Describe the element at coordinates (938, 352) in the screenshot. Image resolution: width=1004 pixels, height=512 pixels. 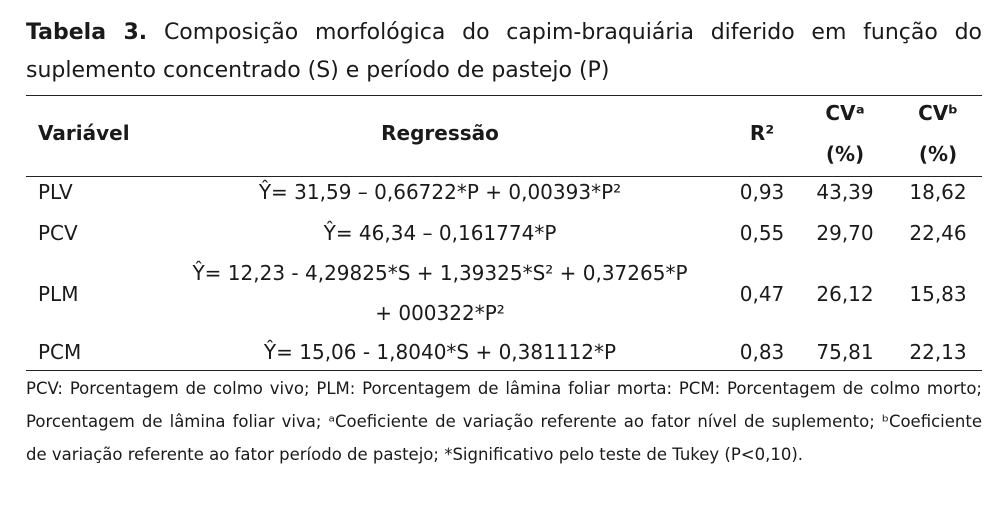
I see `table-cell: 22,13` at that location.